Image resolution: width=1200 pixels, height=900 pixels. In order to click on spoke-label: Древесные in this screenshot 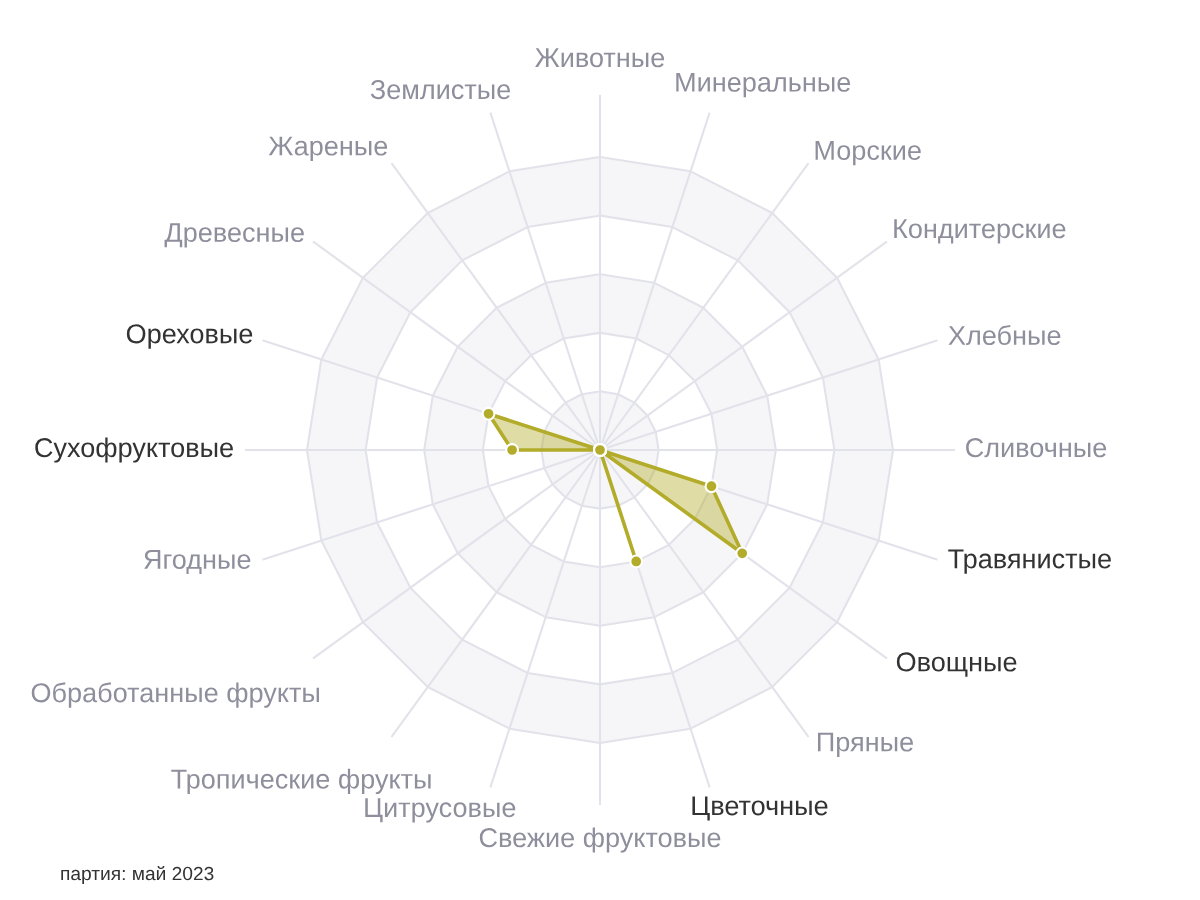, I will do `click(234, 235)`.